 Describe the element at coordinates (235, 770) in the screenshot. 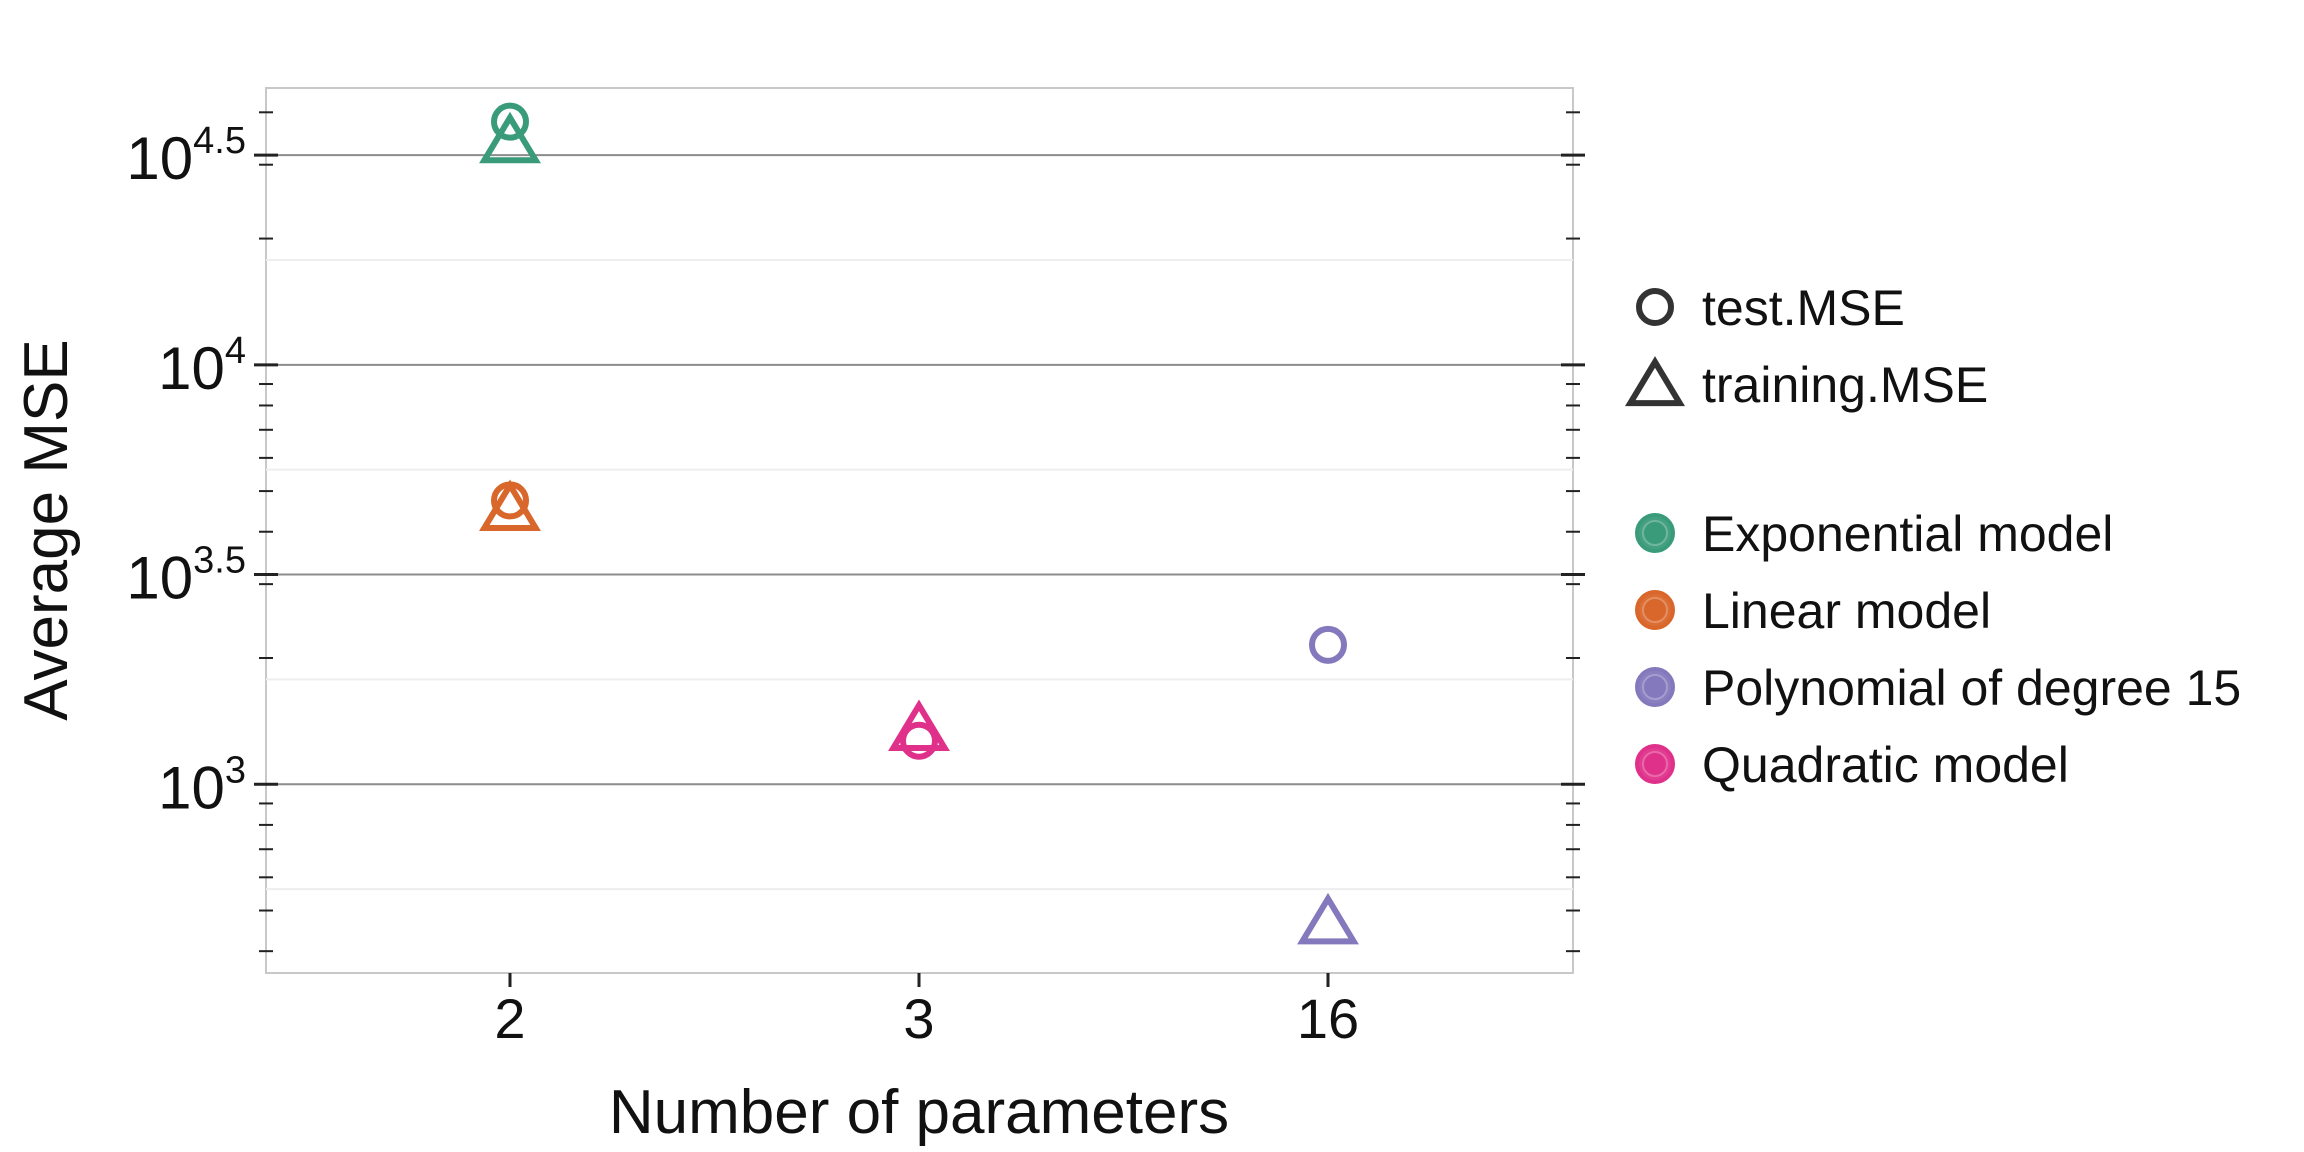

I see `y-tick-exponent: 3` at that location.